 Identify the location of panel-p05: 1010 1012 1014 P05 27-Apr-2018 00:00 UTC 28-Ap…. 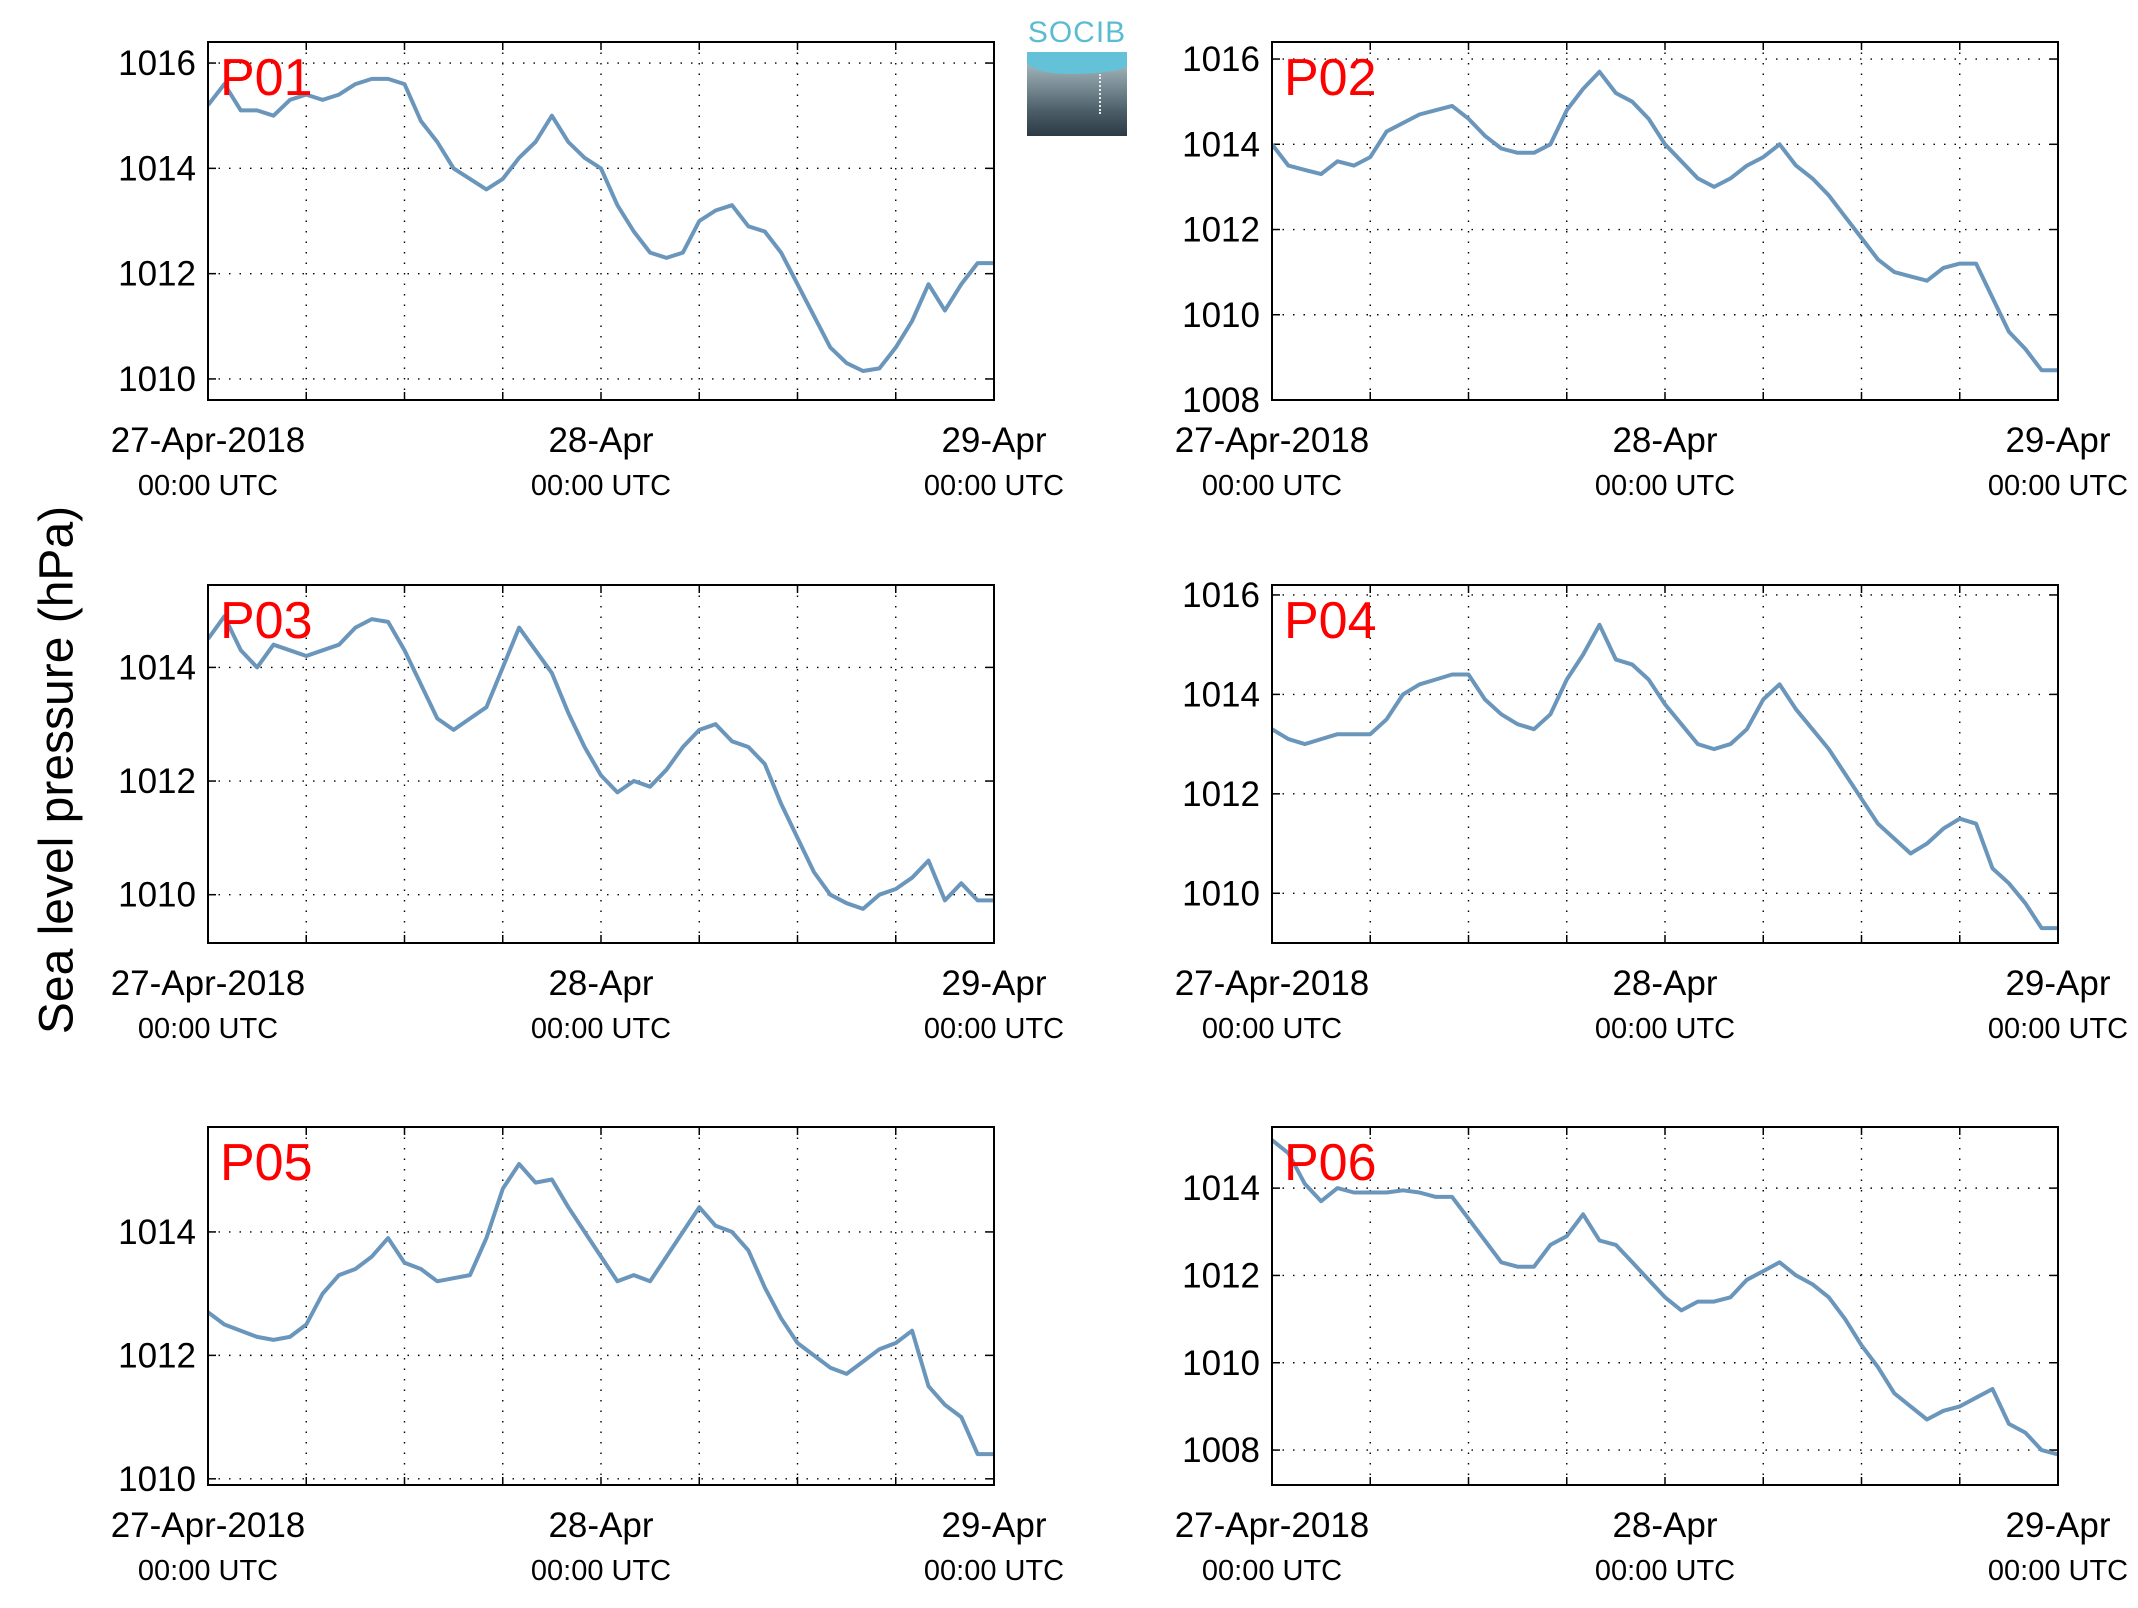
(587, 1356).